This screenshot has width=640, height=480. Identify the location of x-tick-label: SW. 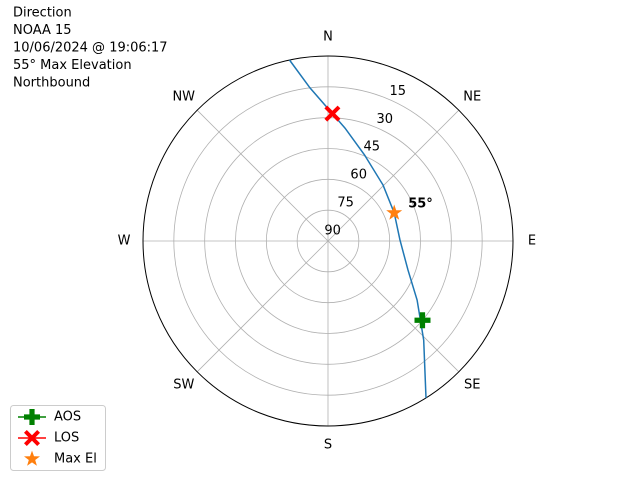
(183, 385).